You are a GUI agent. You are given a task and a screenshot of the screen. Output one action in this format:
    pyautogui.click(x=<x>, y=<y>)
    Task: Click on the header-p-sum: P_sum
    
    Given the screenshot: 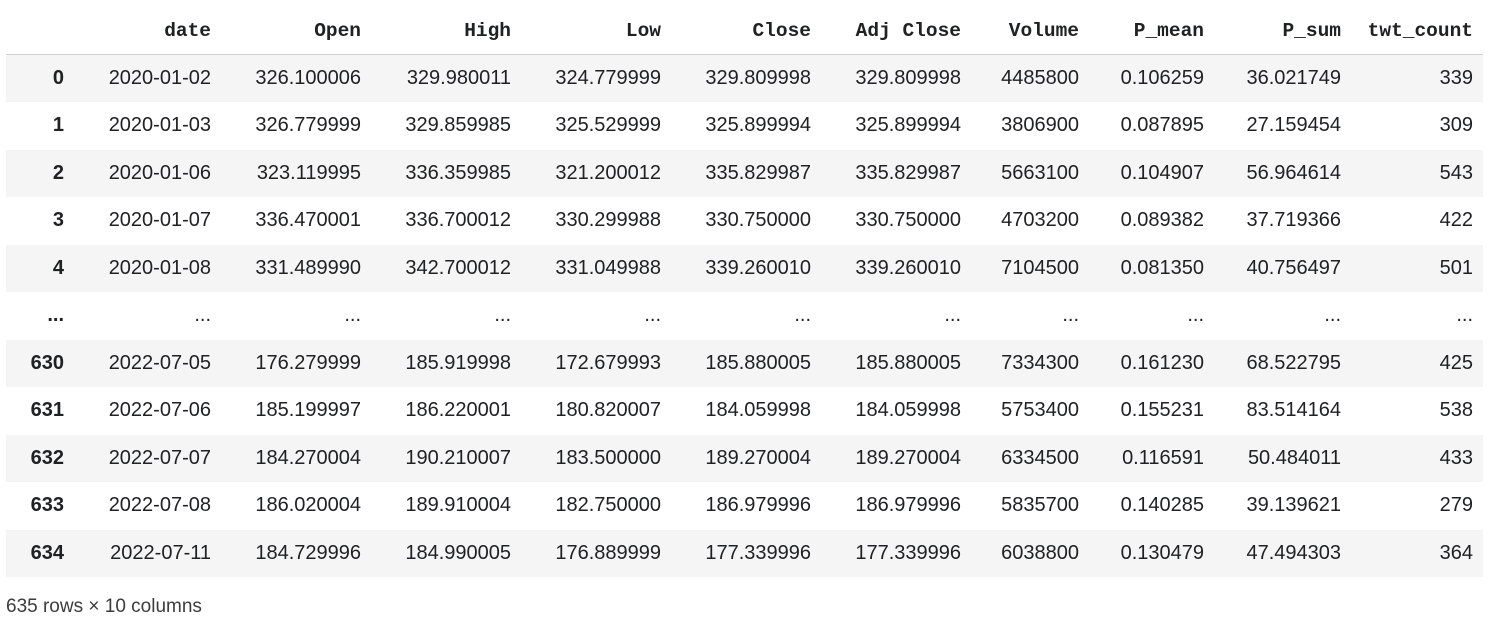 What is the action you would take?
    pyautogui.click(x=1272, y=31)
    